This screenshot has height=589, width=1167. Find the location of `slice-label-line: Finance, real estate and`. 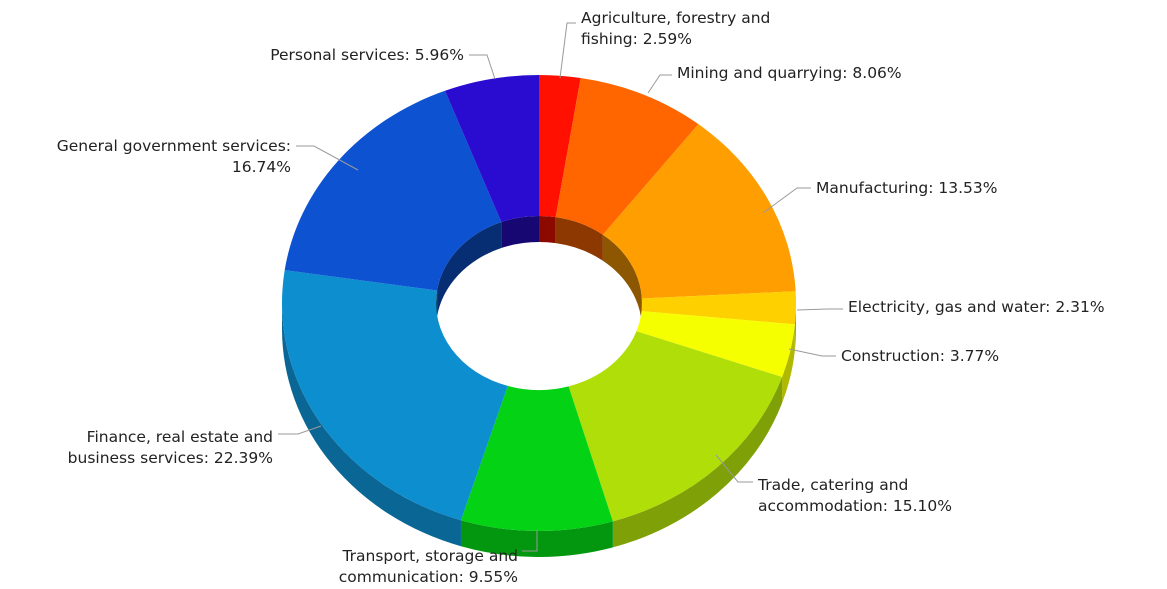

slice-label-line: Finance, real estate and is located at coordinates (180, 437).